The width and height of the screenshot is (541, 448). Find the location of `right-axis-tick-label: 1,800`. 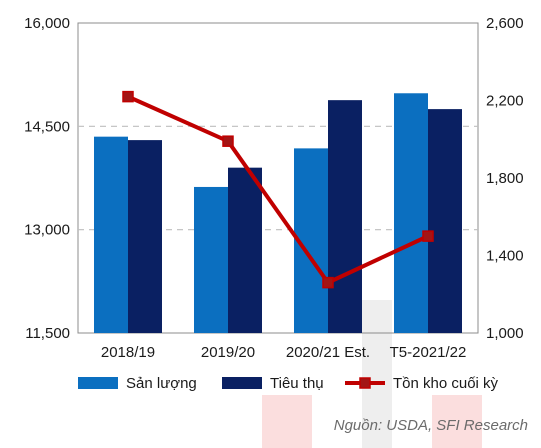

right-axis-tick-label: 1,800 is located at coordinates (505, 178).